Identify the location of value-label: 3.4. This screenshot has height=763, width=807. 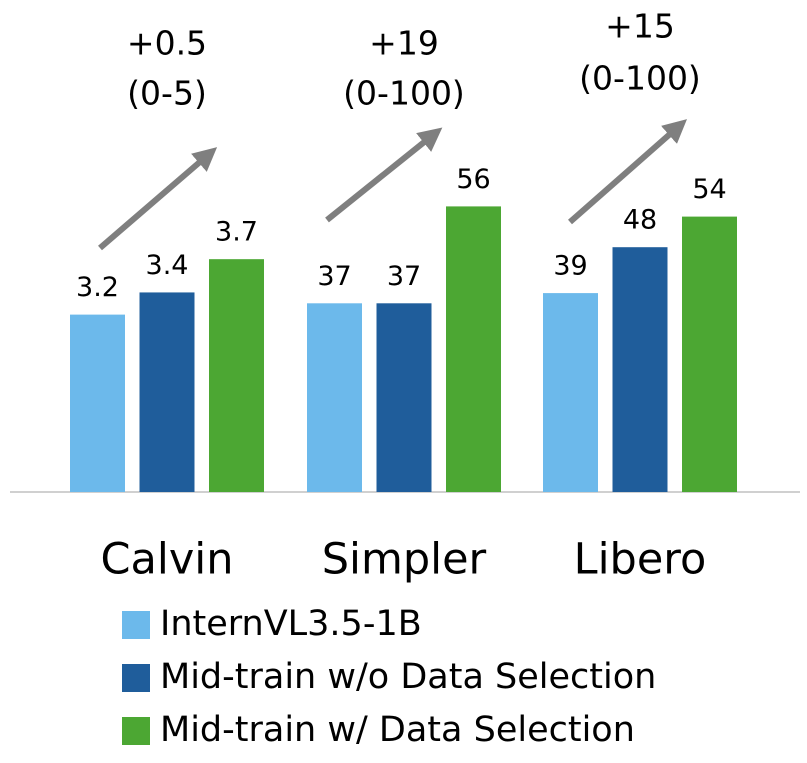
(167, 265).